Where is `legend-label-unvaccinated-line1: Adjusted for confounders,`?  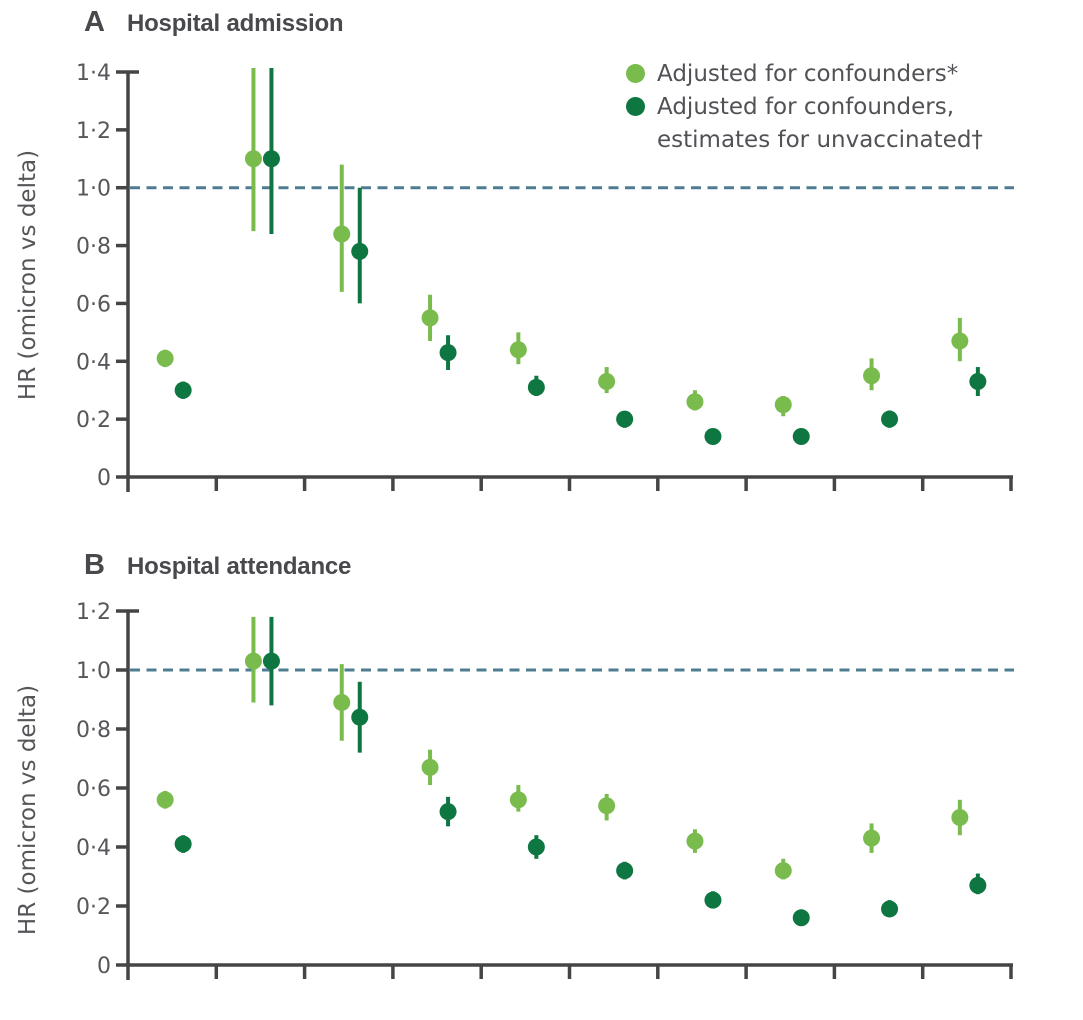 legend-label-unvaccinated-line1: Adjusted for confounders, is located at coordinates (806, 106).